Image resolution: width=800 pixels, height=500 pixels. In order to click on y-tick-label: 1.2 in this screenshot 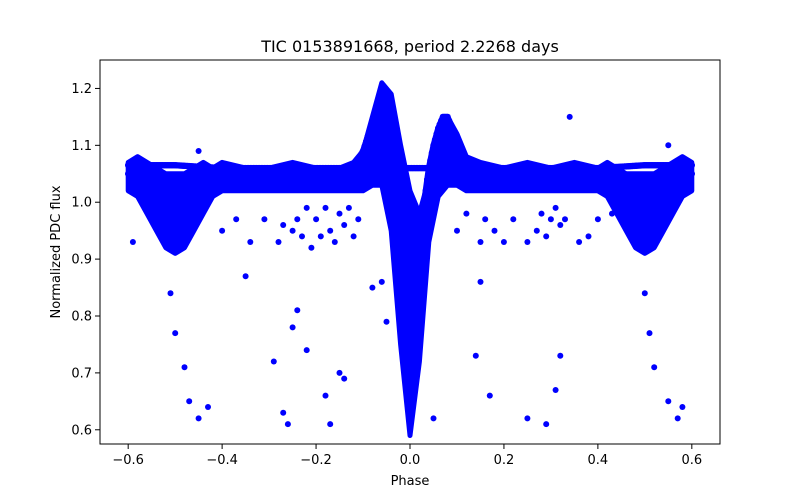, I will do `click(81, 89)`.